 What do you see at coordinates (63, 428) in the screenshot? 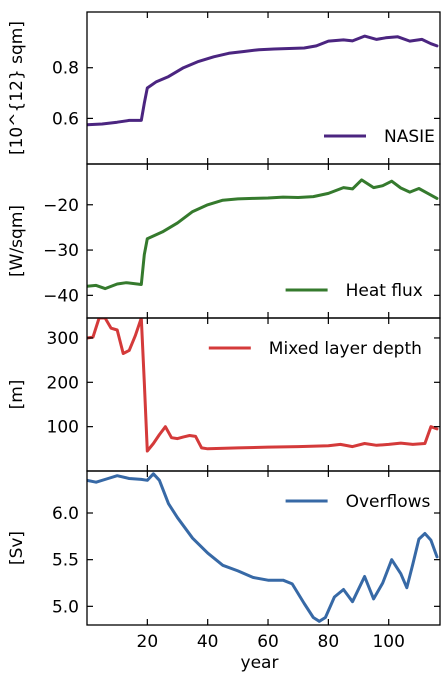
I see `y-tick-label: 100` at bounding box center [63, 428].